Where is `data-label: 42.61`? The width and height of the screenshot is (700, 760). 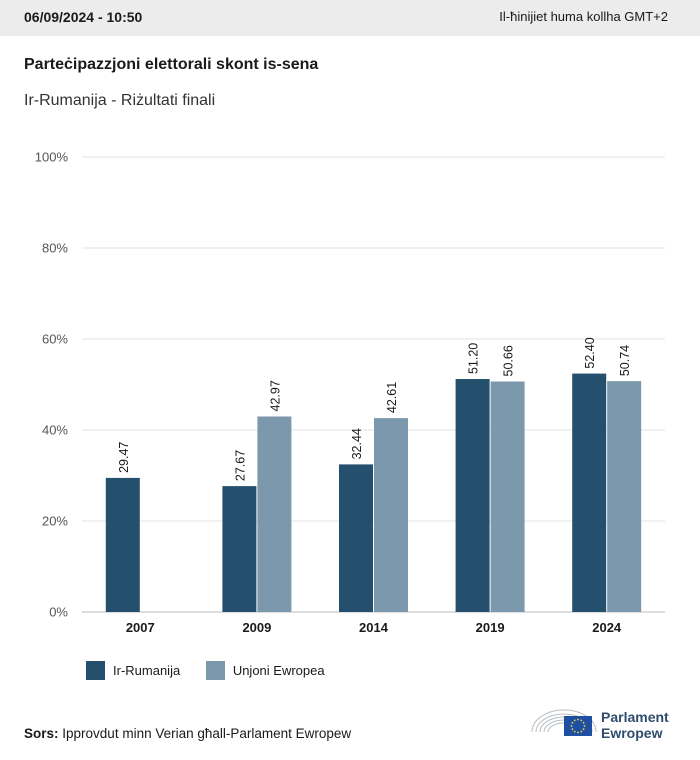 data-label: 42.61 is located at coordinates (392, 397).